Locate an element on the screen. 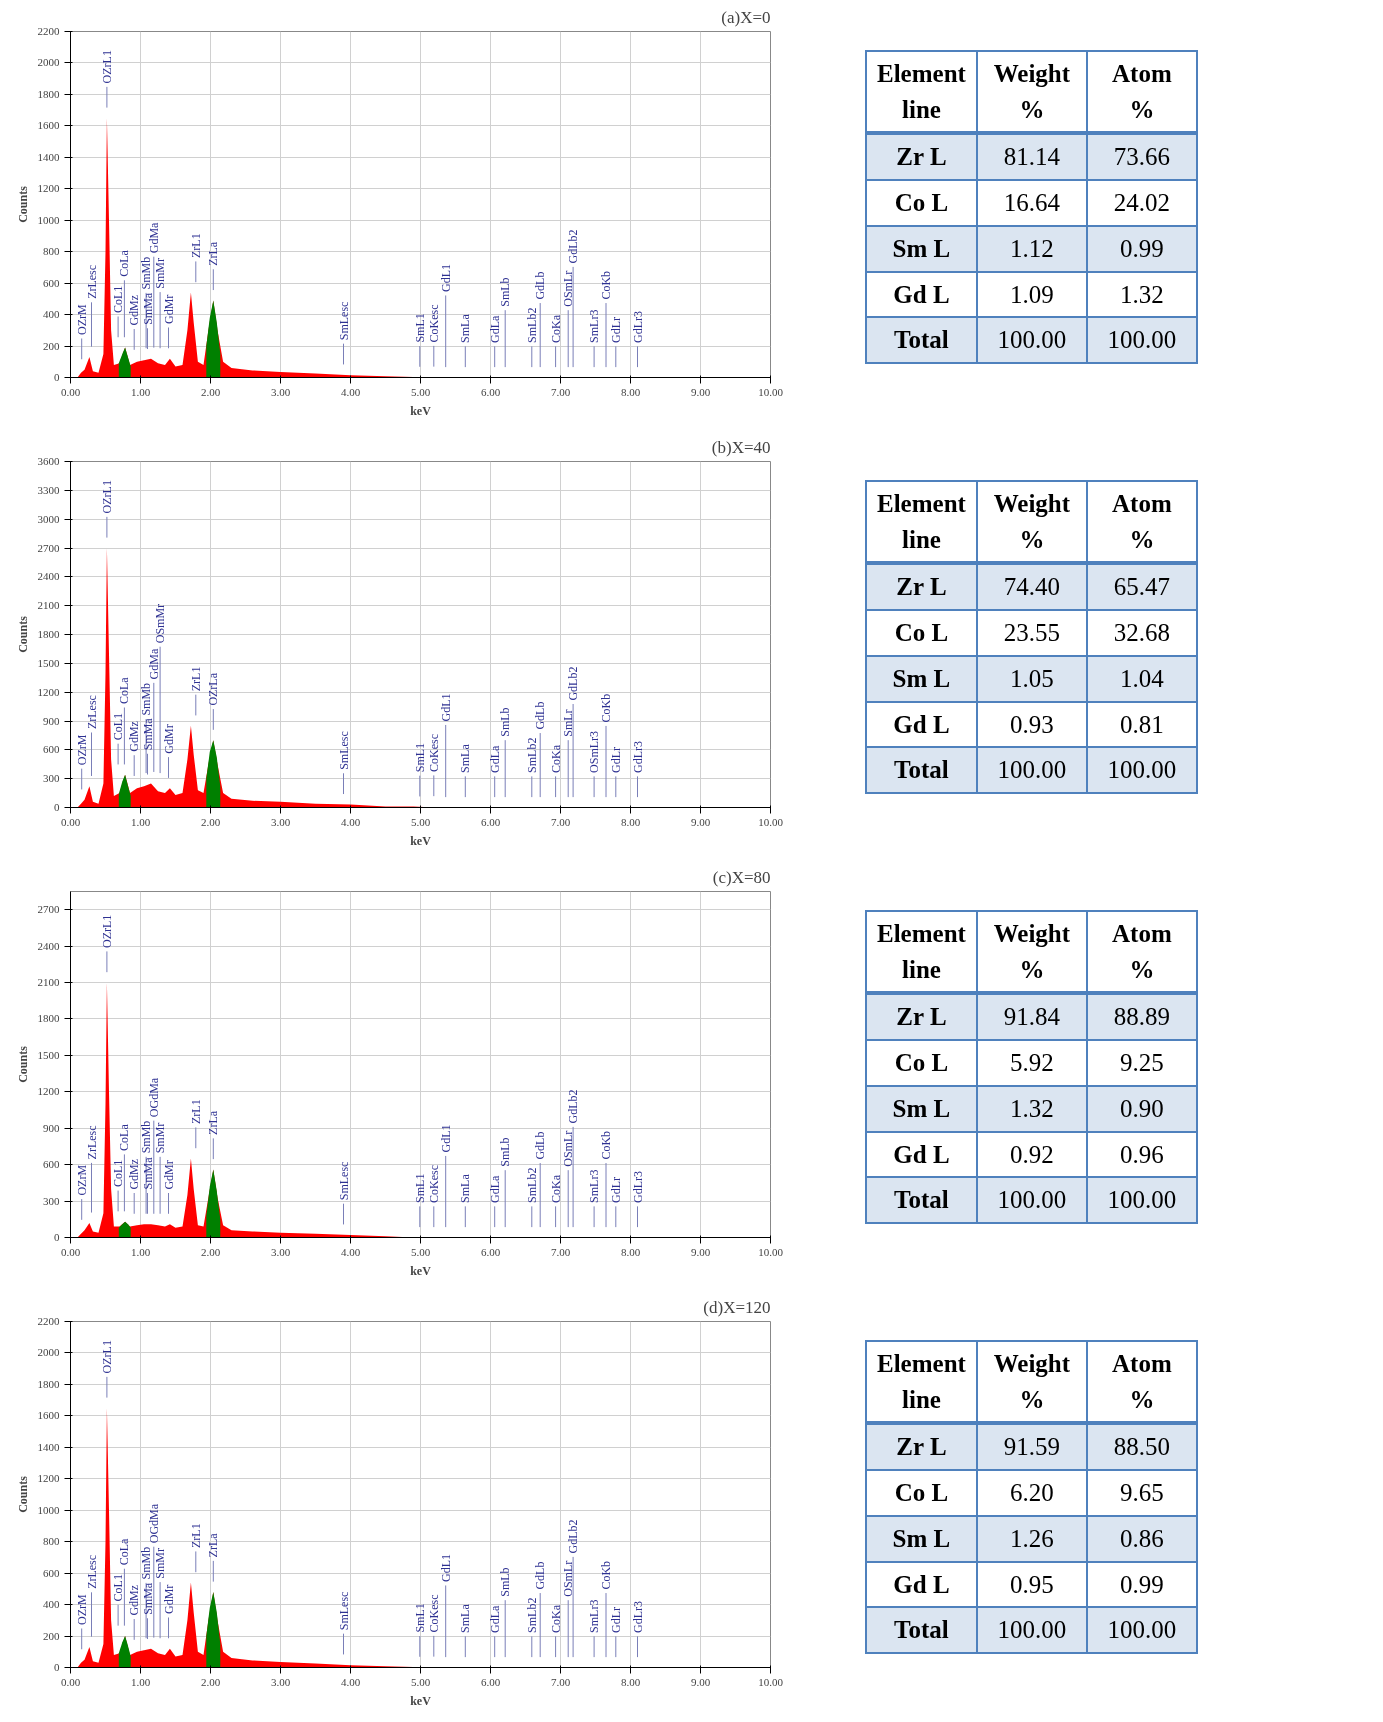 This screenshot has height=1722, width=1383. chart-title: (d)X=120 is located at coordinates (737, 1307).